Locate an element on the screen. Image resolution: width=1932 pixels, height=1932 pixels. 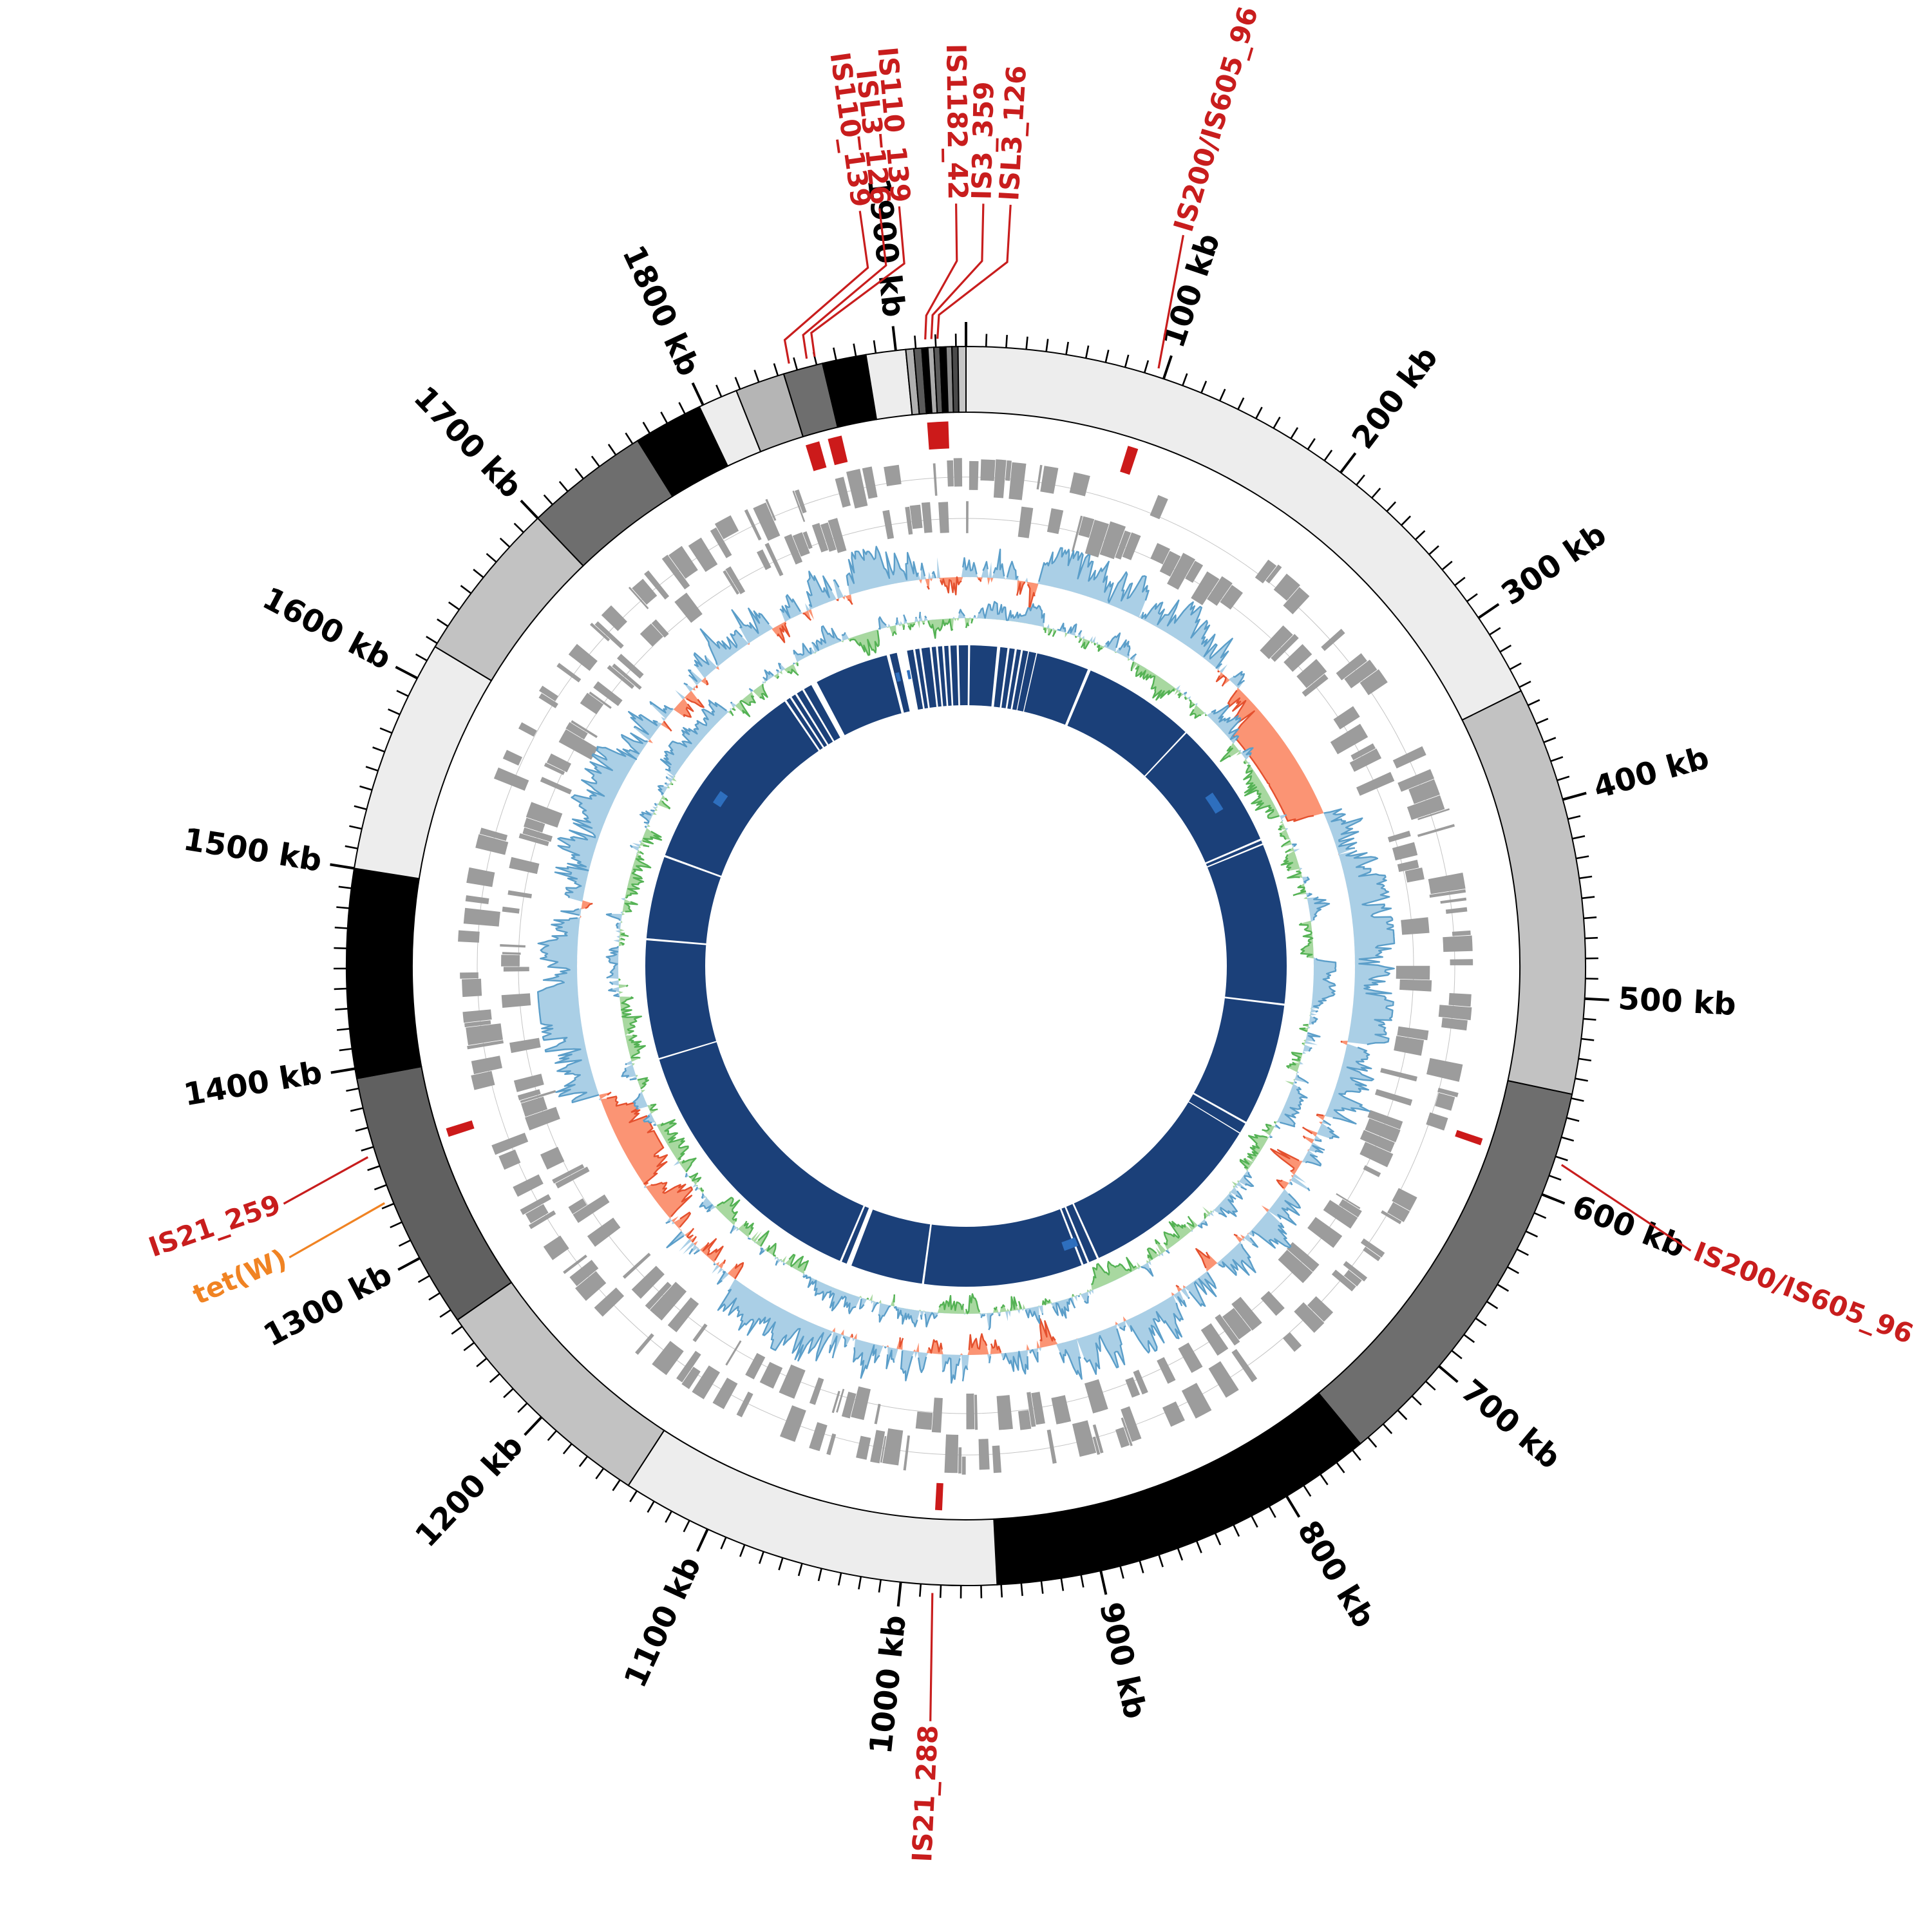
scale-label: 100 kb is located at coordinates (1191, 290).